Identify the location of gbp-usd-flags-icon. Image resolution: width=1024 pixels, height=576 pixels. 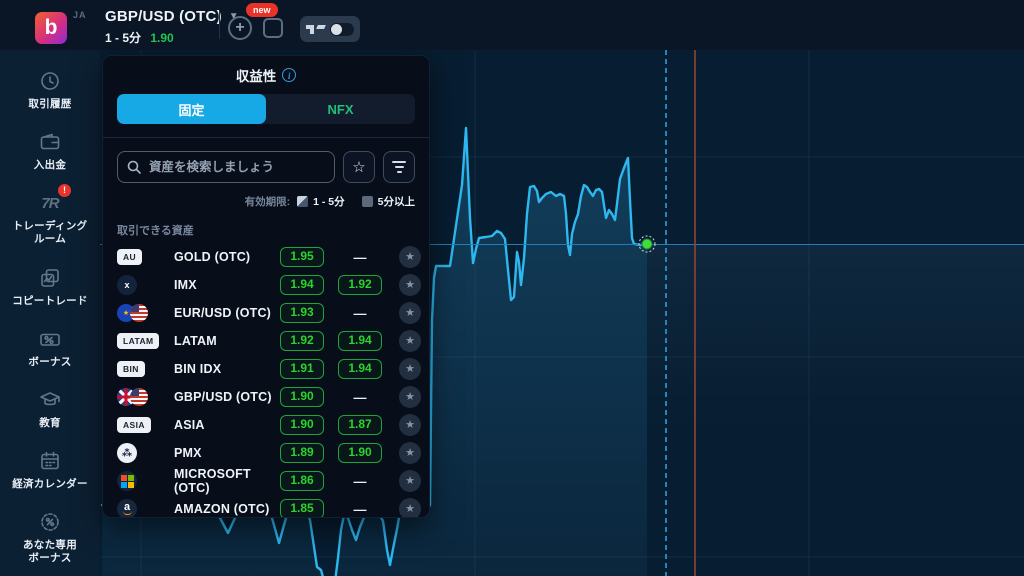
(132, 397).